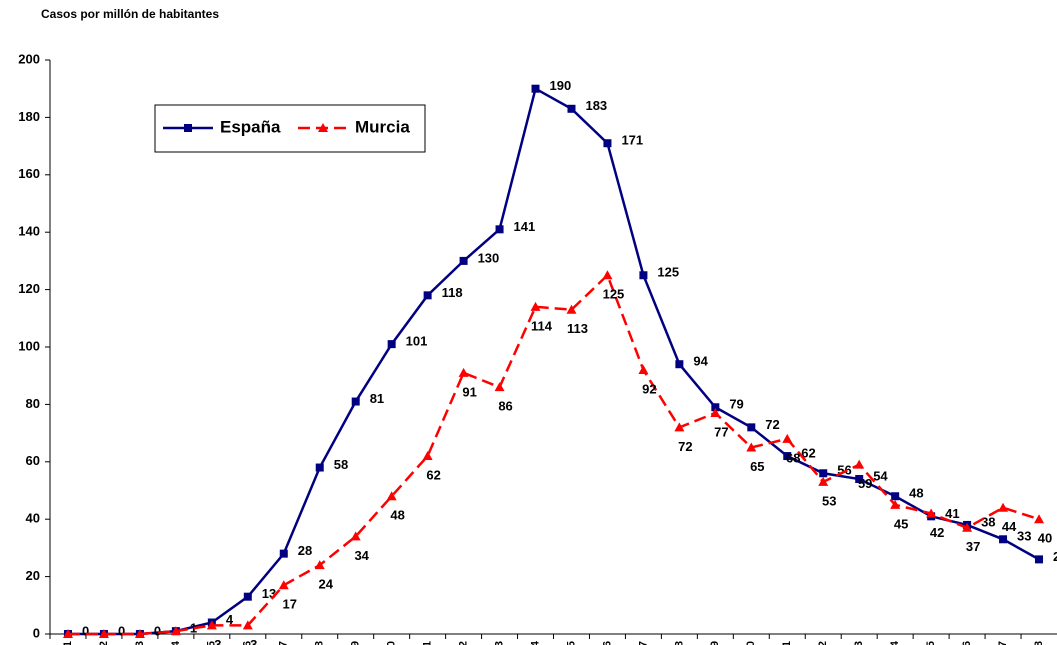 Image resolution: width=1057 pixels, height=645 pixels. I want to click on data-label: 45, so click(901, 523).